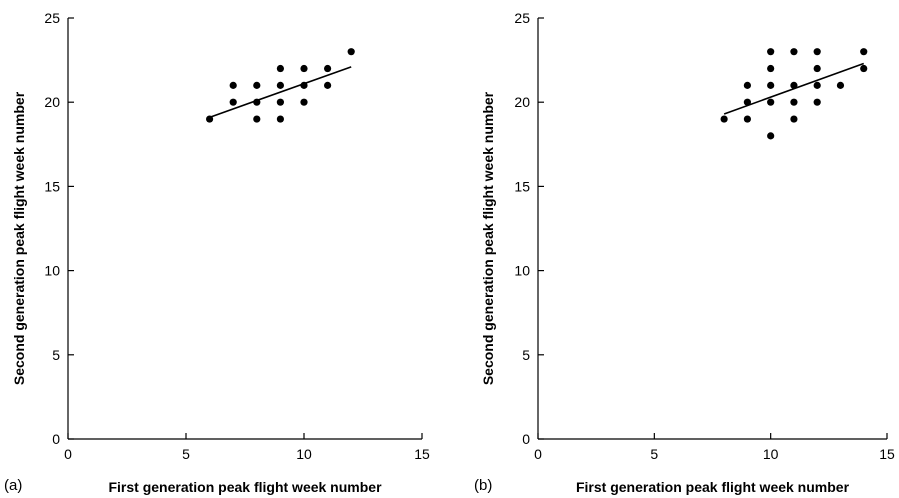 Image resolution: width=899 pixels, height=498 pixels. What do you see at coordinates (280, 92) in the screenshot?
I see `trend-line` at bounding box center [280, 92].